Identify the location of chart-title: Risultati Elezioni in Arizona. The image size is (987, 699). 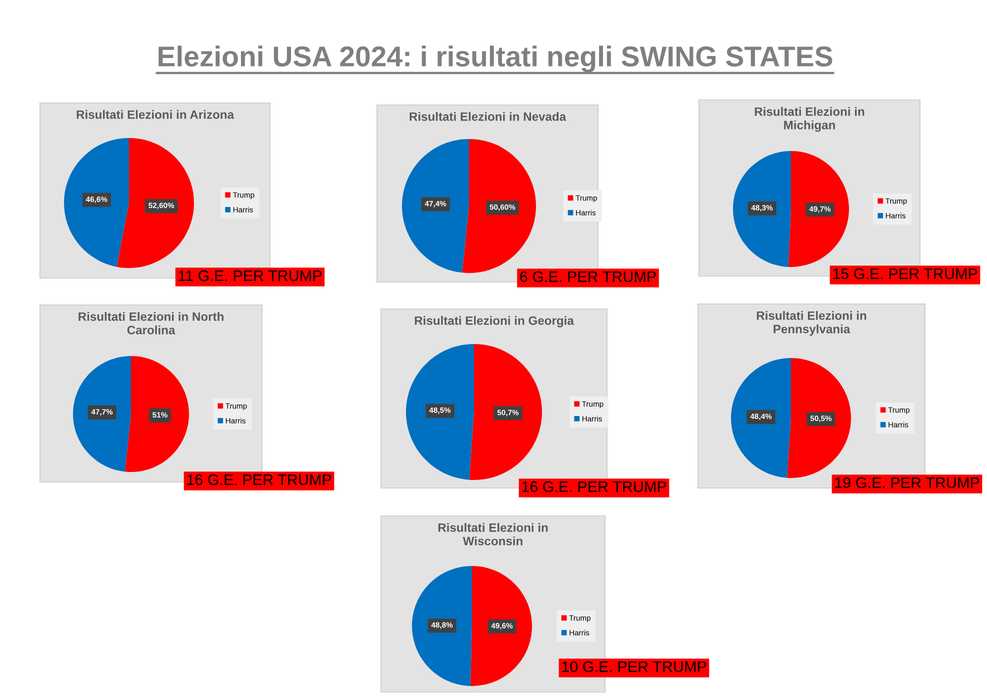
(155, 114).